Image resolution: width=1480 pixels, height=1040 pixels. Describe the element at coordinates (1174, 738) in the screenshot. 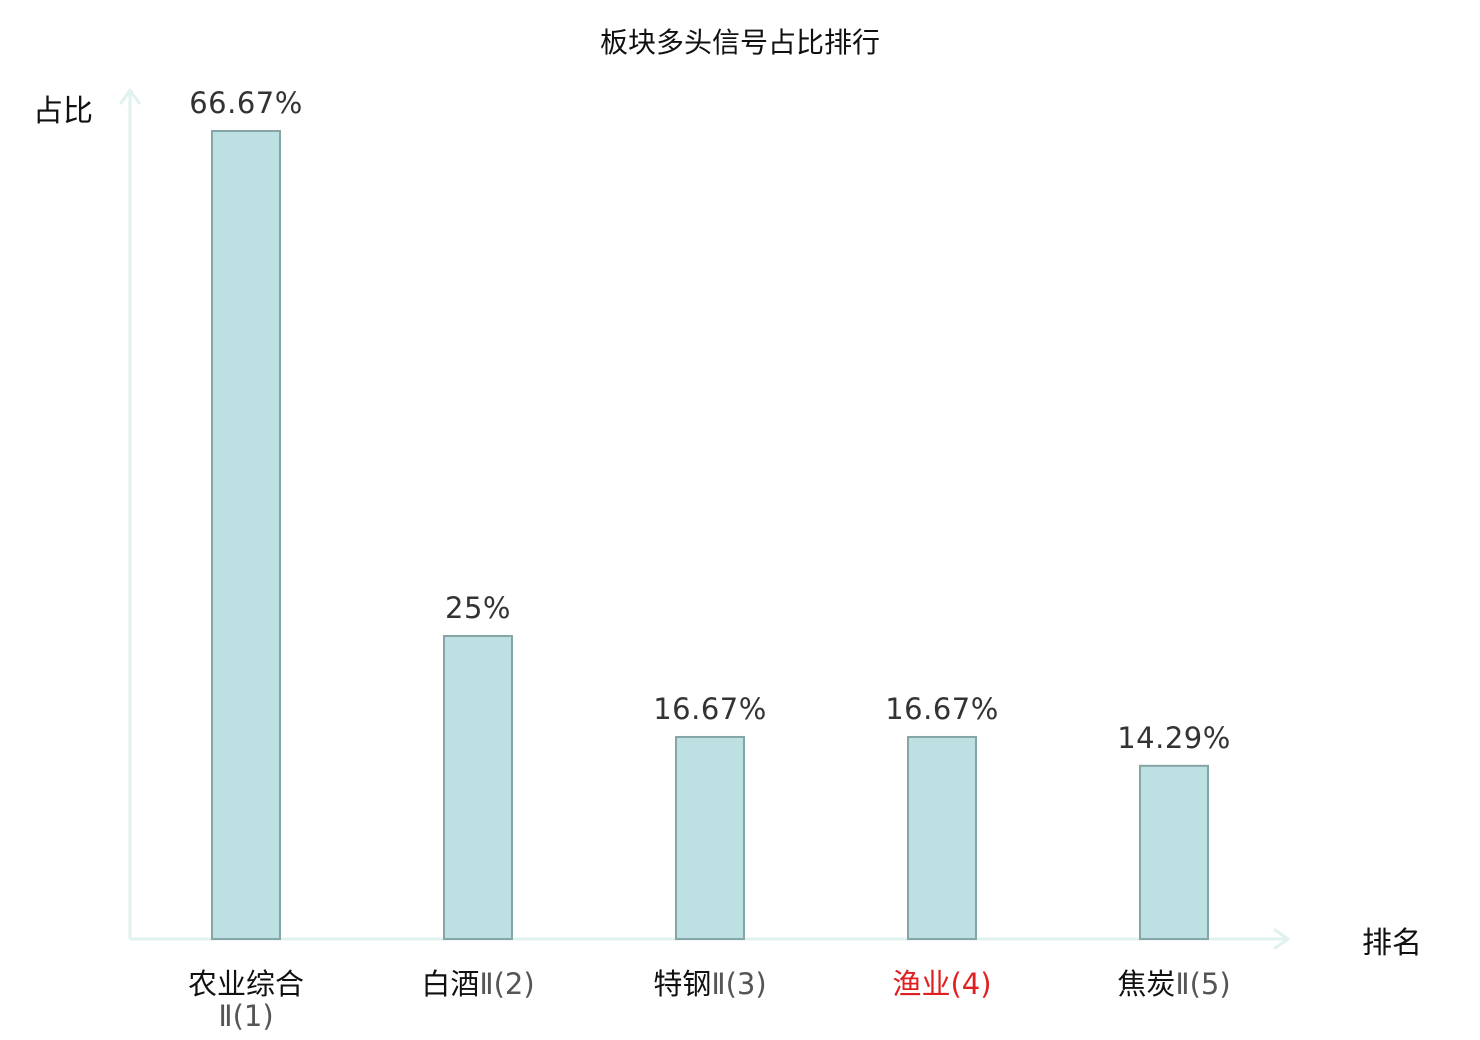

I see `value-label-5: 14.29%` at that location.